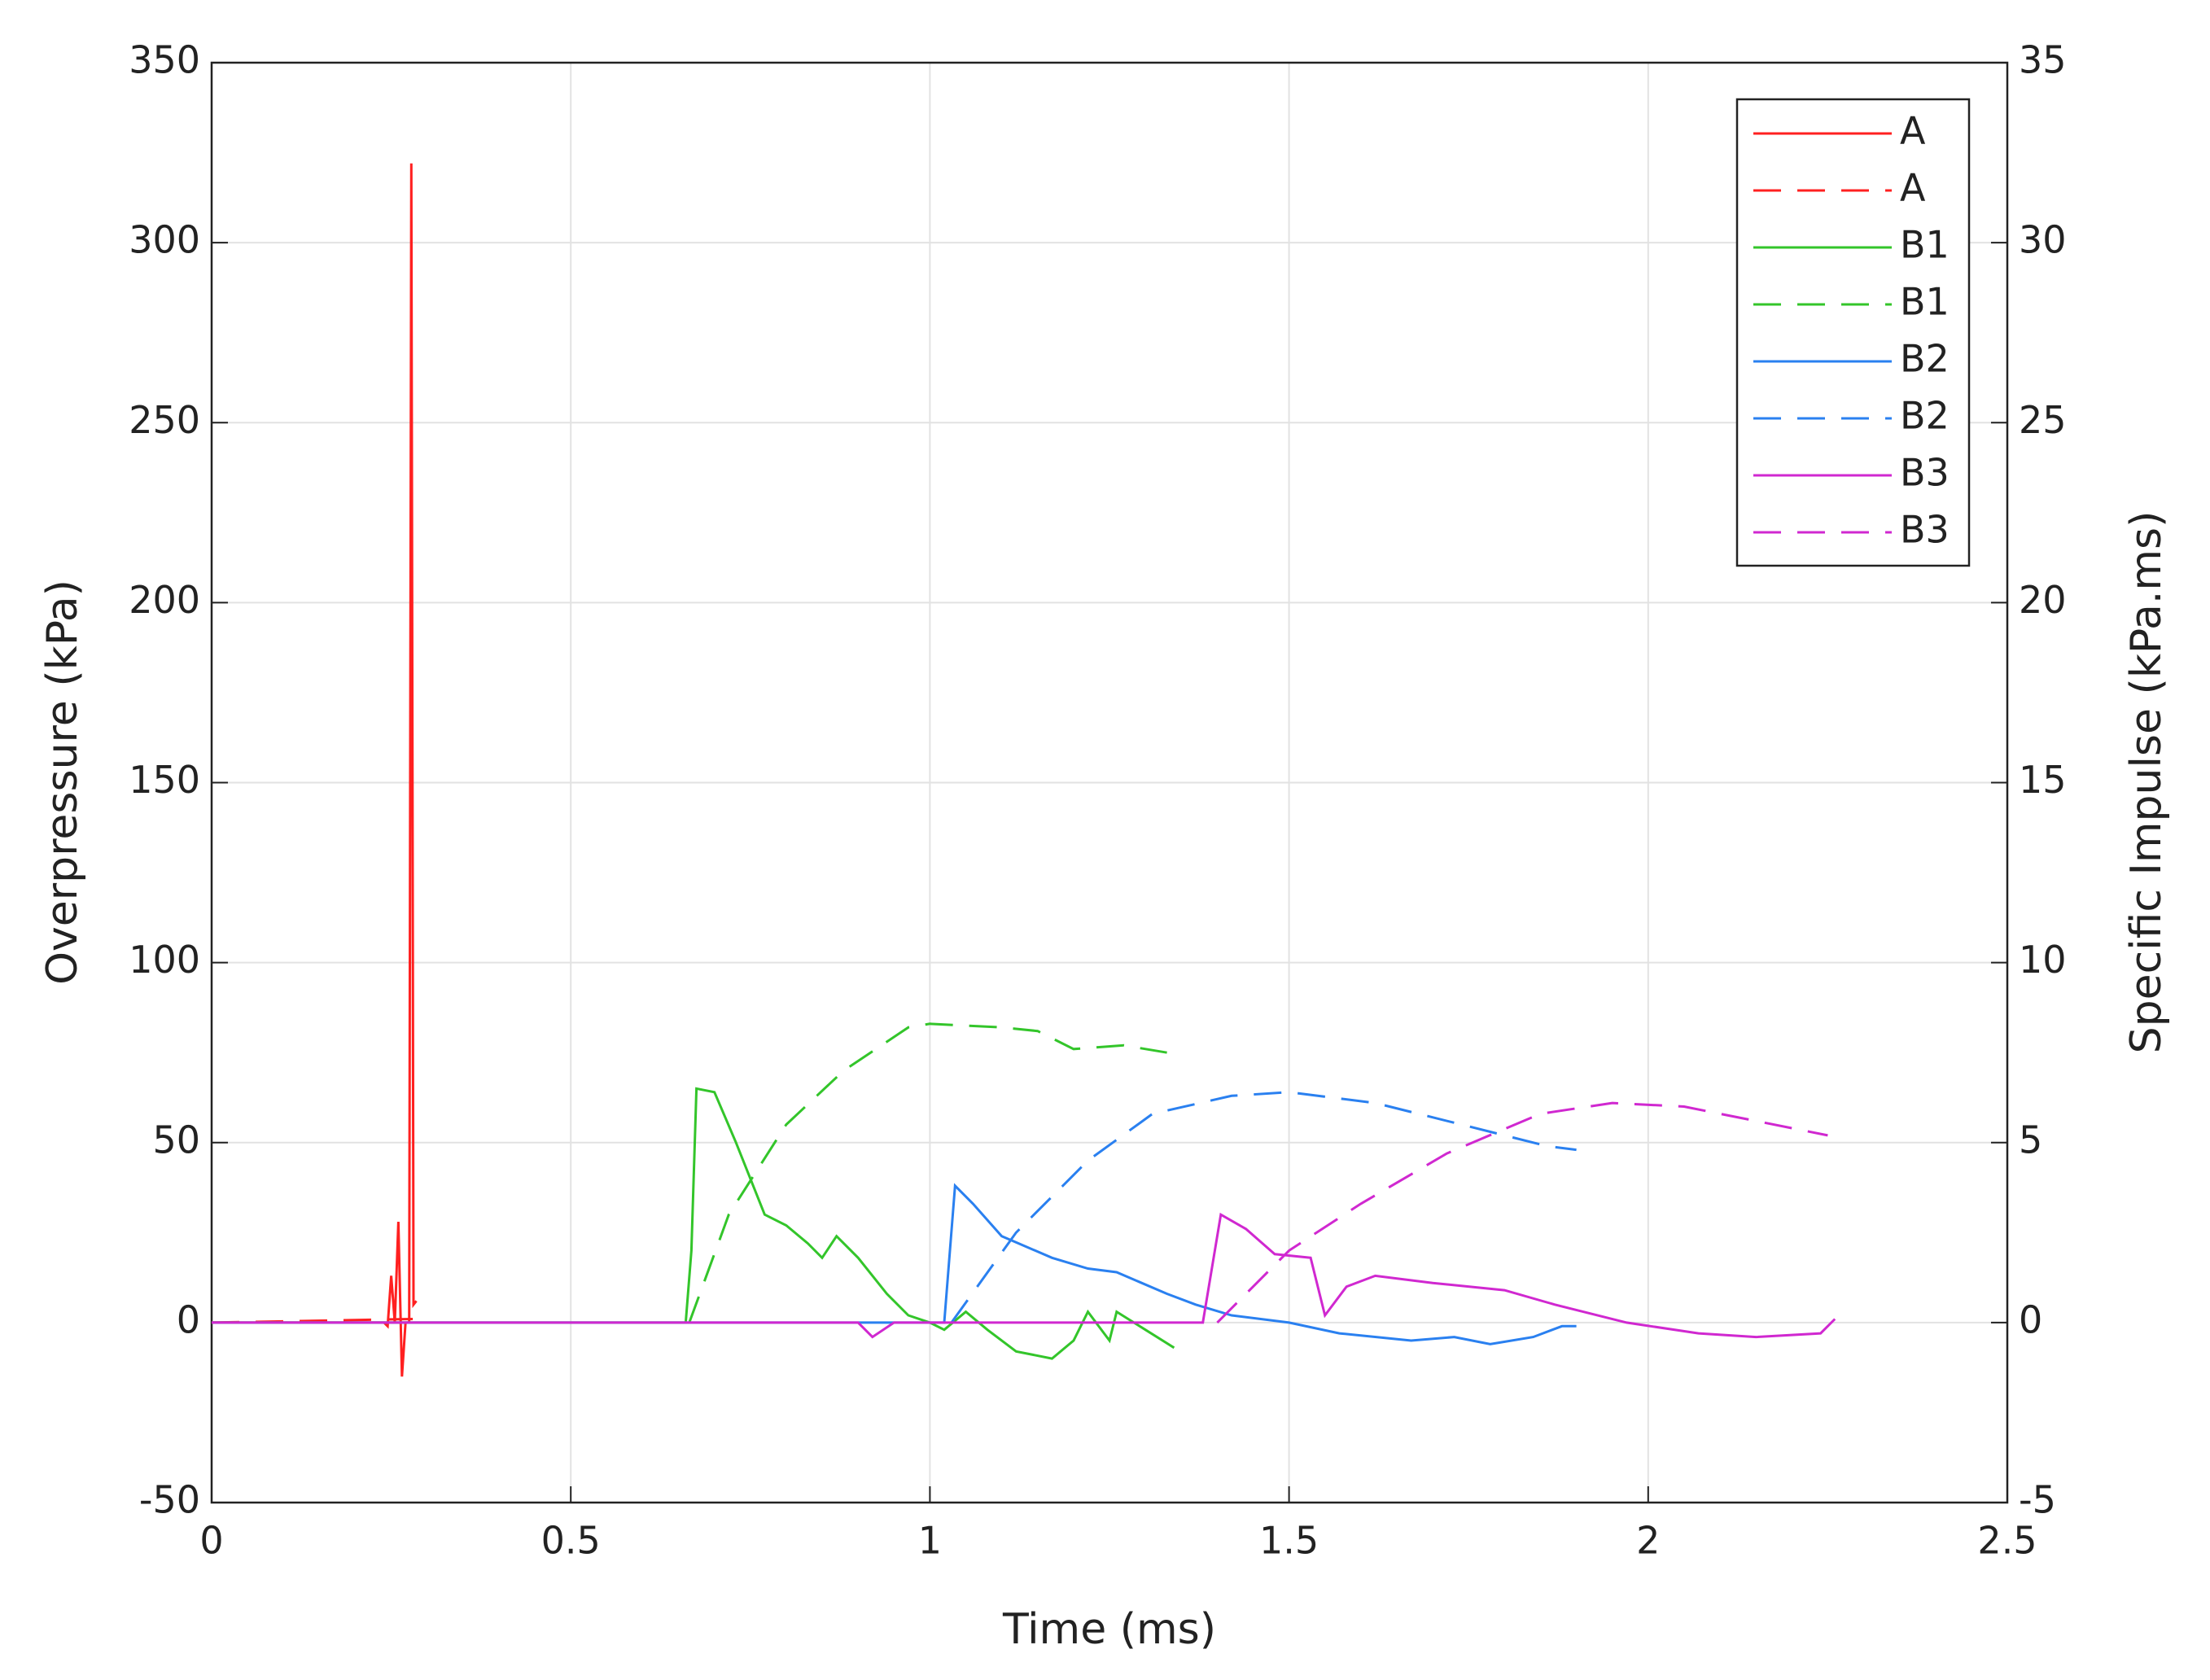  What do you see at coordinates (2043, 420) in the screenshot?
I see `y2-tick-label: 25` at bounding box center [2043, 420].